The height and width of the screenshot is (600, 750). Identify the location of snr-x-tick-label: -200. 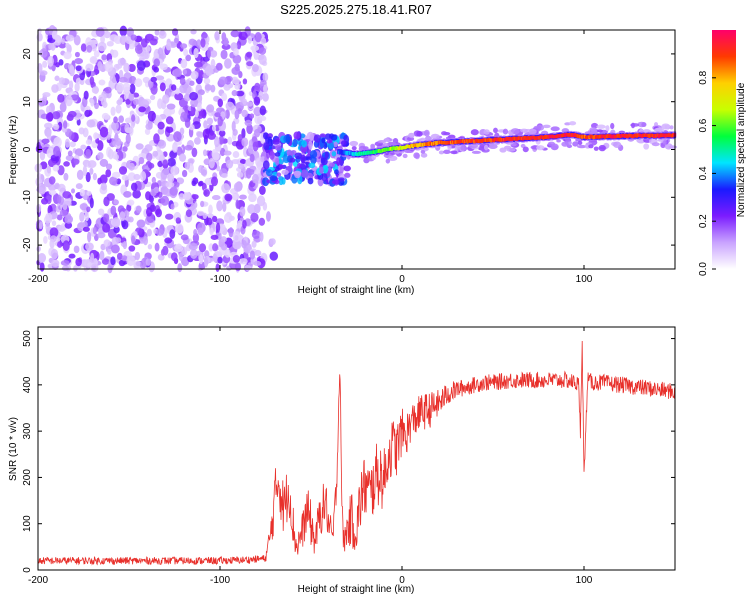
(38, 580).